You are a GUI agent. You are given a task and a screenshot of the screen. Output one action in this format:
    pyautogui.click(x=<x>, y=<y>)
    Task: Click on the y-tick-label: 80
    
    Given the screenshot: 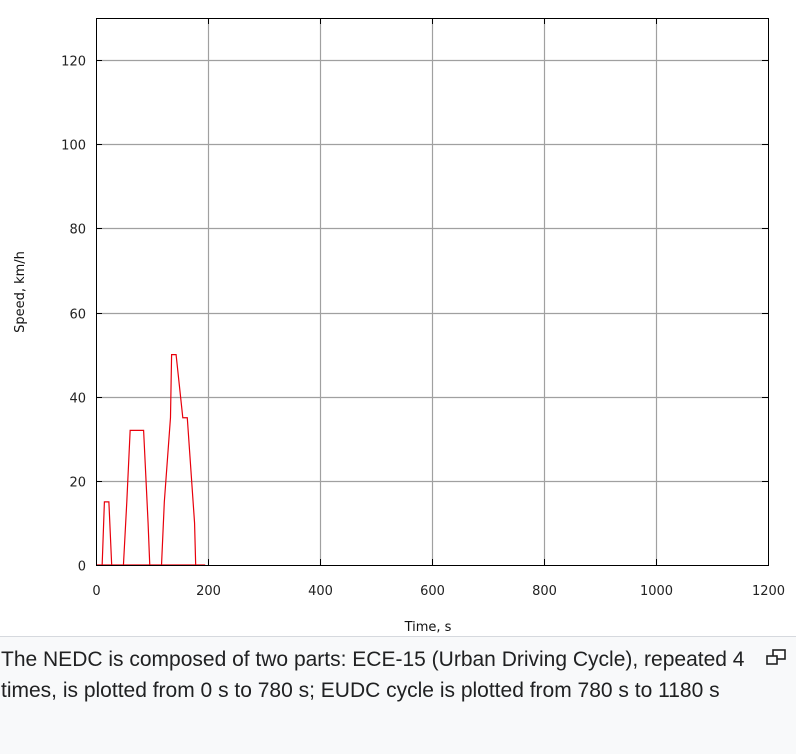 What is the action you would take?
    pyautogui.click(x=77, y=230)
    